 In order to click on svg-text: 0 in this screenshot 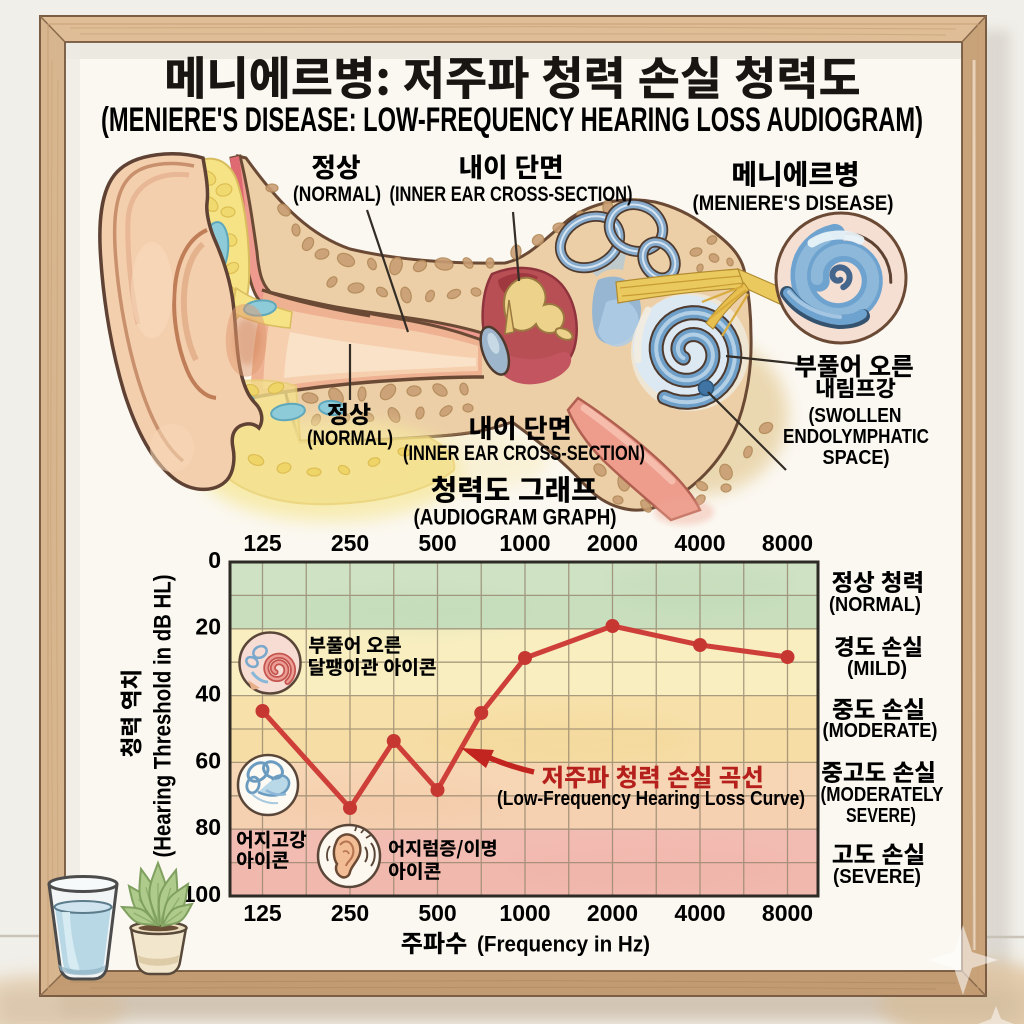, I will do `click(214, 560)`.